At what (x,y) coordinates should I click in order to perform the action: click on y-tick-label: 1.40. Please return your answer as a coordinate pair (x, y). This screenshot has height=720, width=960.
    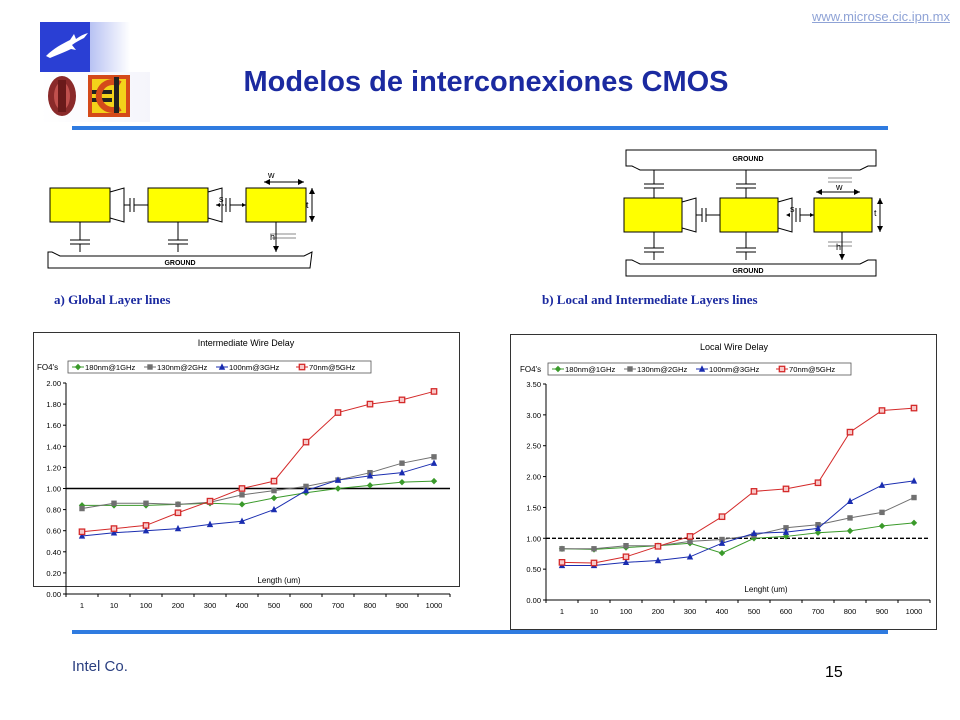
    Looking at the image, I should click on (53, 446).